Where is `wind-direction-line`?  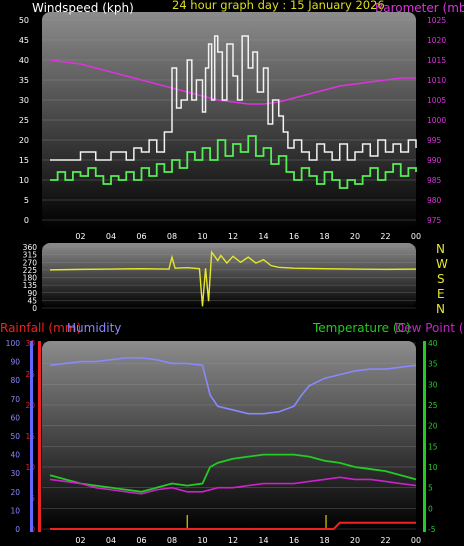
wind-direction-line is located at coordinates (233, 278).